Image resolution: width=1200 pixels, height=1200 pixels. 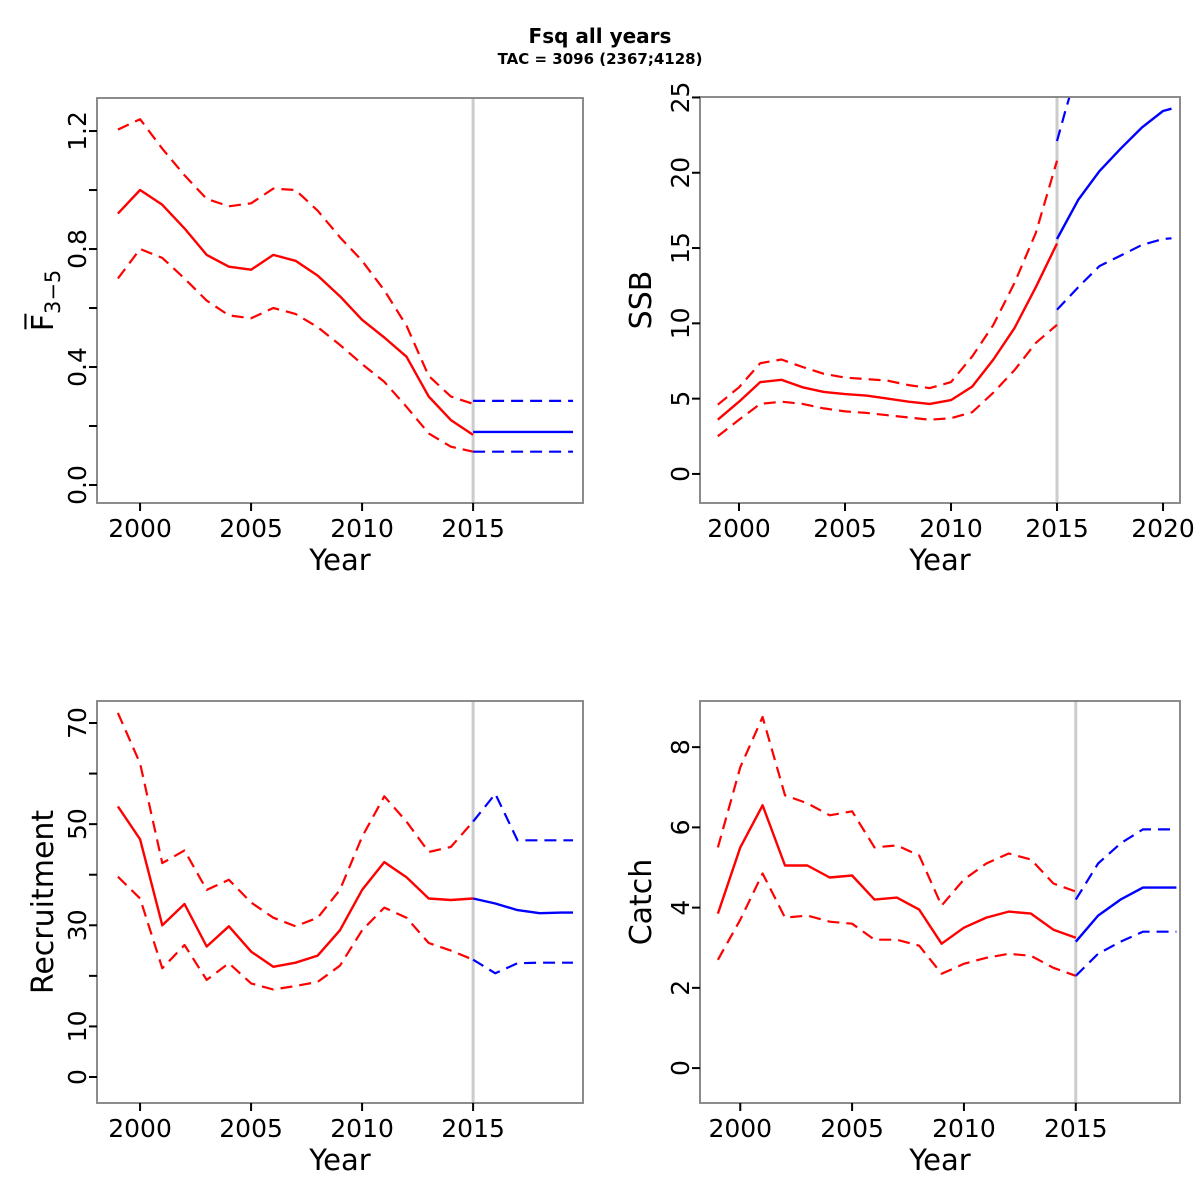 What do you see at coordinates (641, 300) in the screenshot?
I see `y-axis-title: SSB` at bounding box center [641, 300].